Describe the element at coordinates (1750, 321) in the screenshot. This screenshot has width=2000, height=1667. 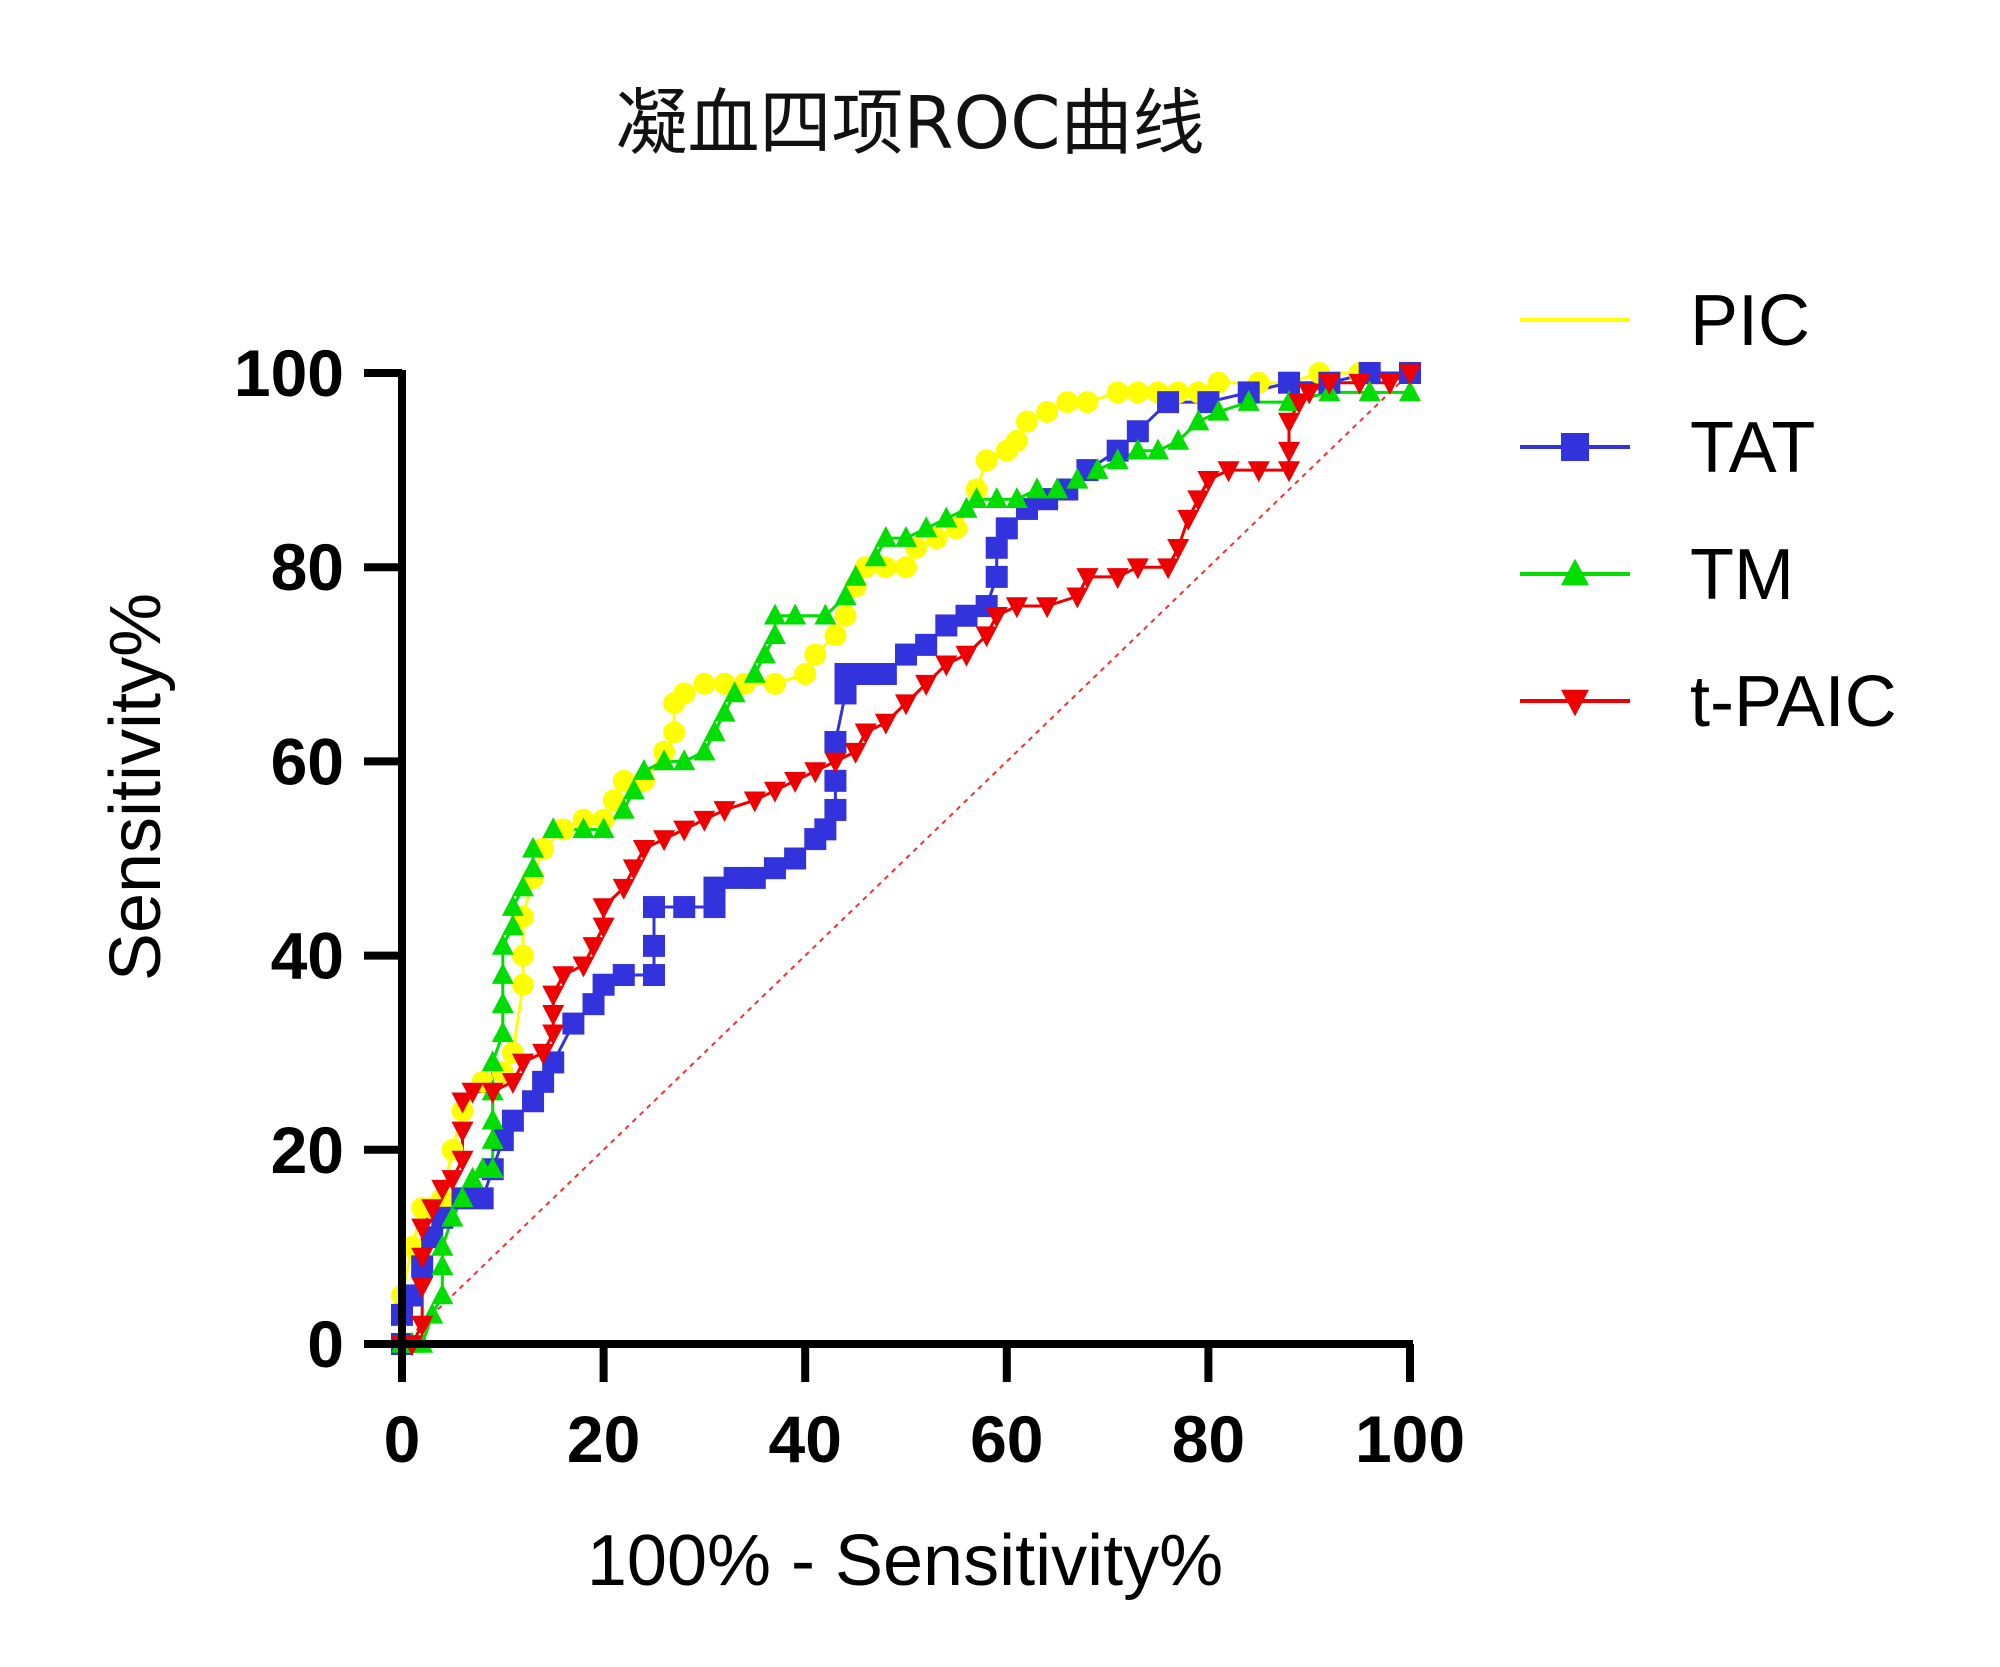
I see `legend-label-pic: PIC` at that location.